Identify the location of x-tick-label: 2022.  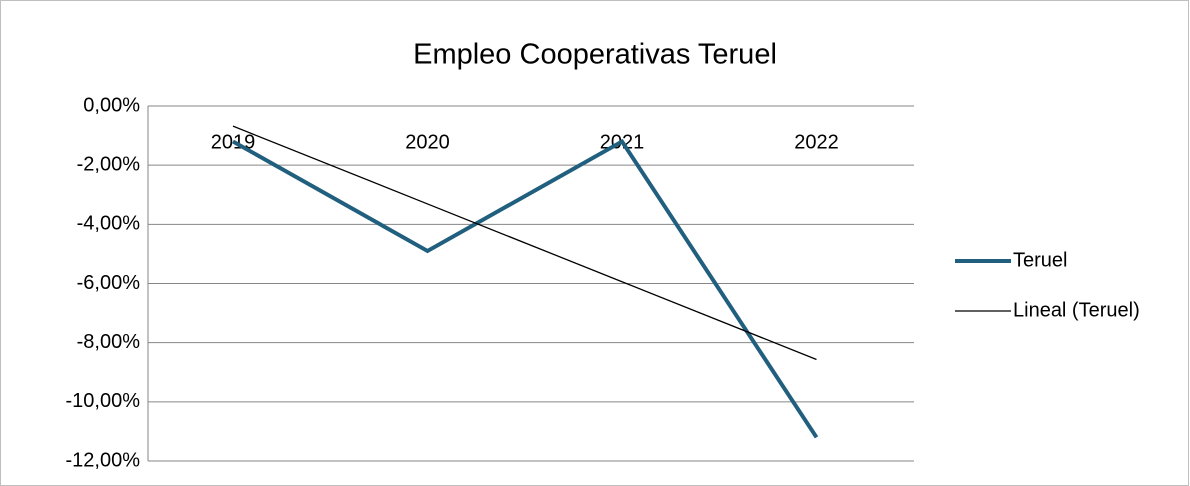
(816, 142).